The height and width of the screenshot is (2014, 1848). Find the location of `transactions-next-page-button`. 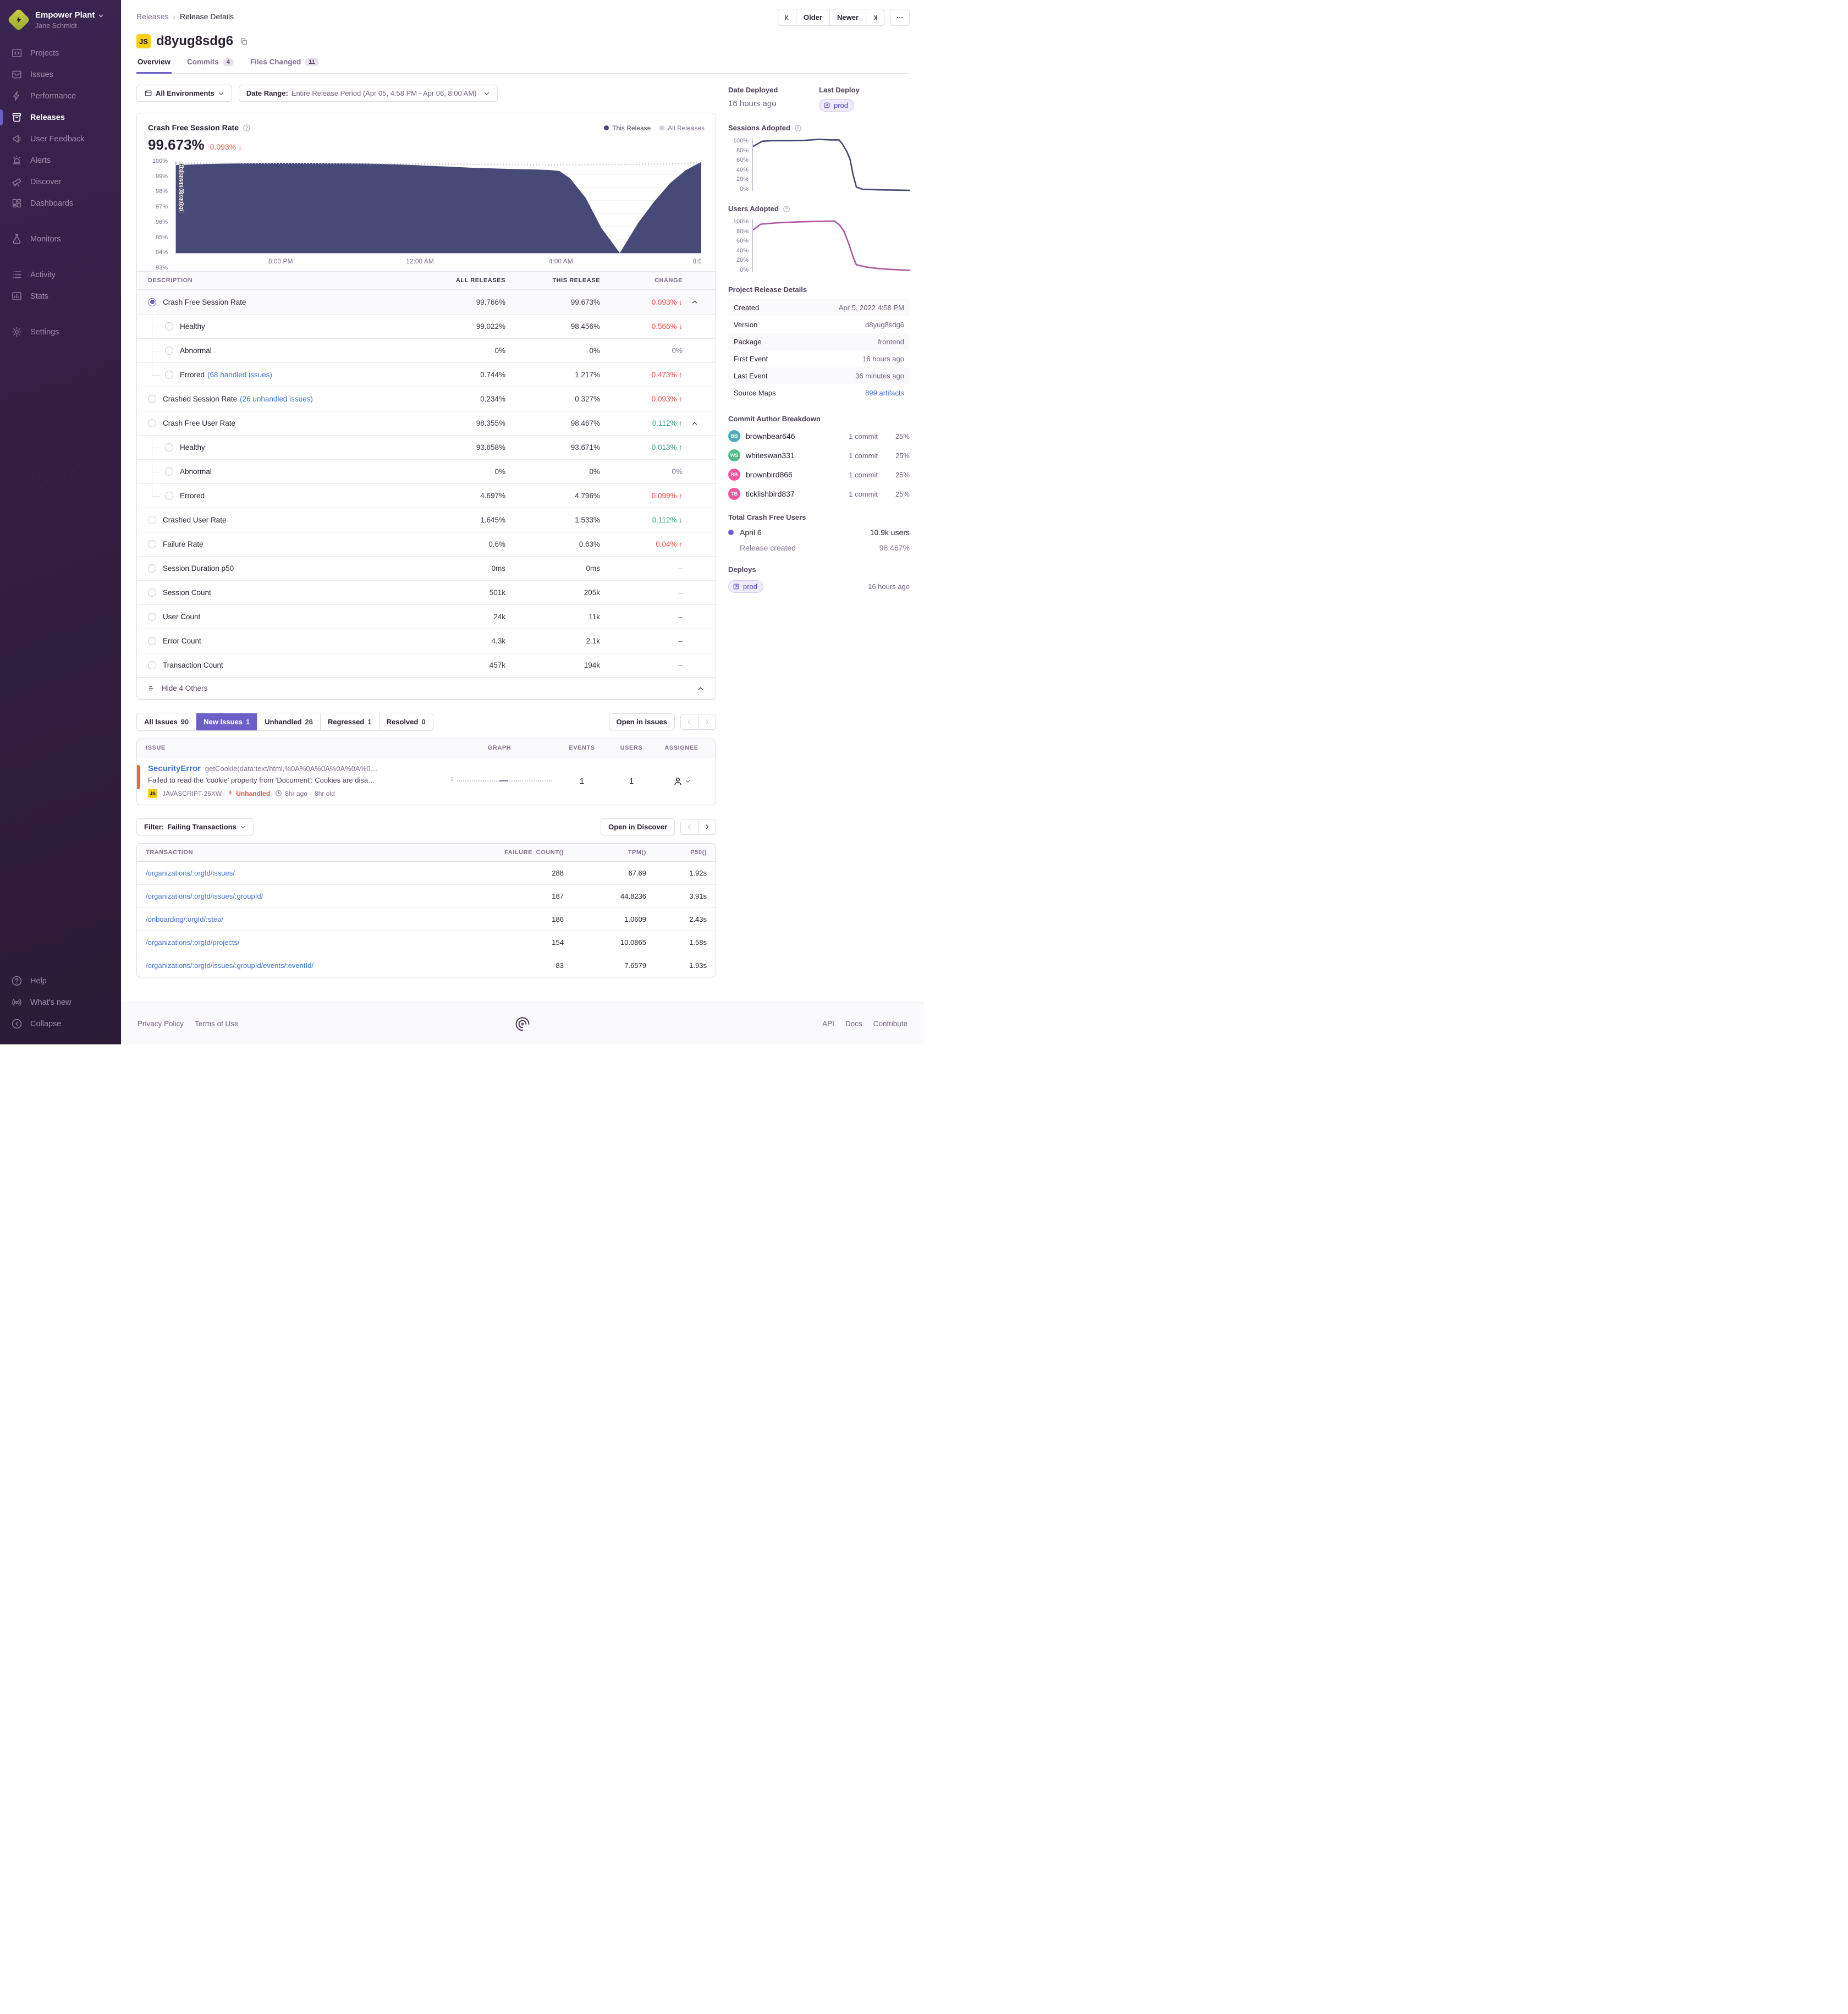

transactions-next-page-button is located at coordinates (707, 827).